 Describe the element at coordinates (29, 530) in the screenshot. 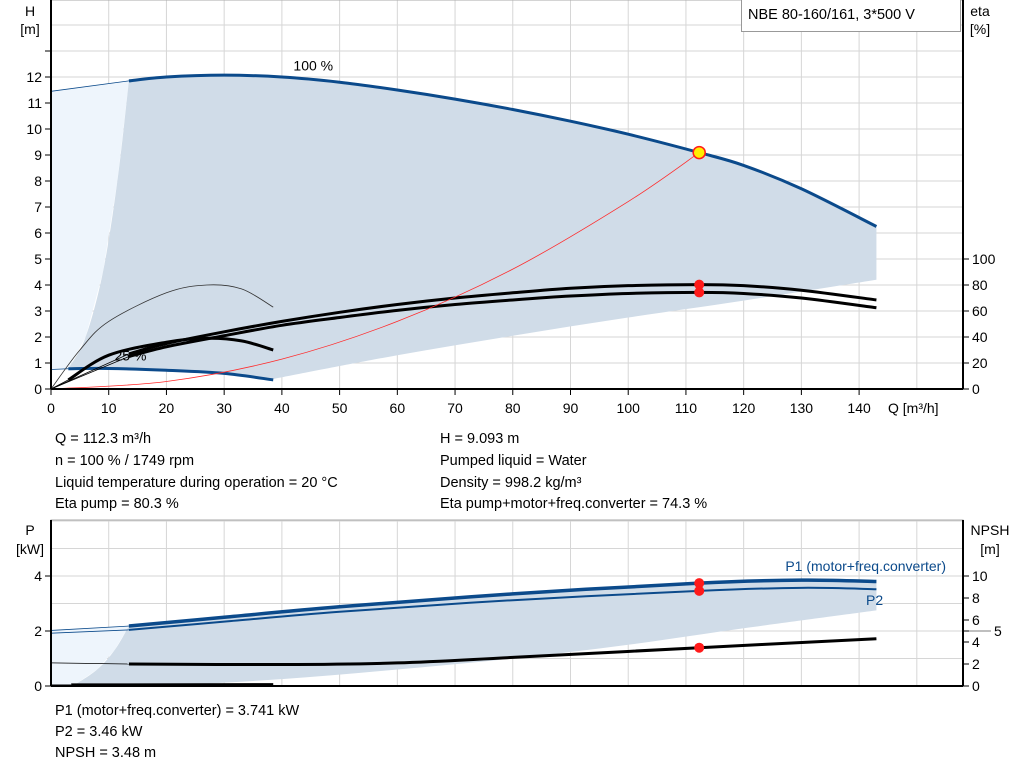

I see `p-axis-label: P` at that location.